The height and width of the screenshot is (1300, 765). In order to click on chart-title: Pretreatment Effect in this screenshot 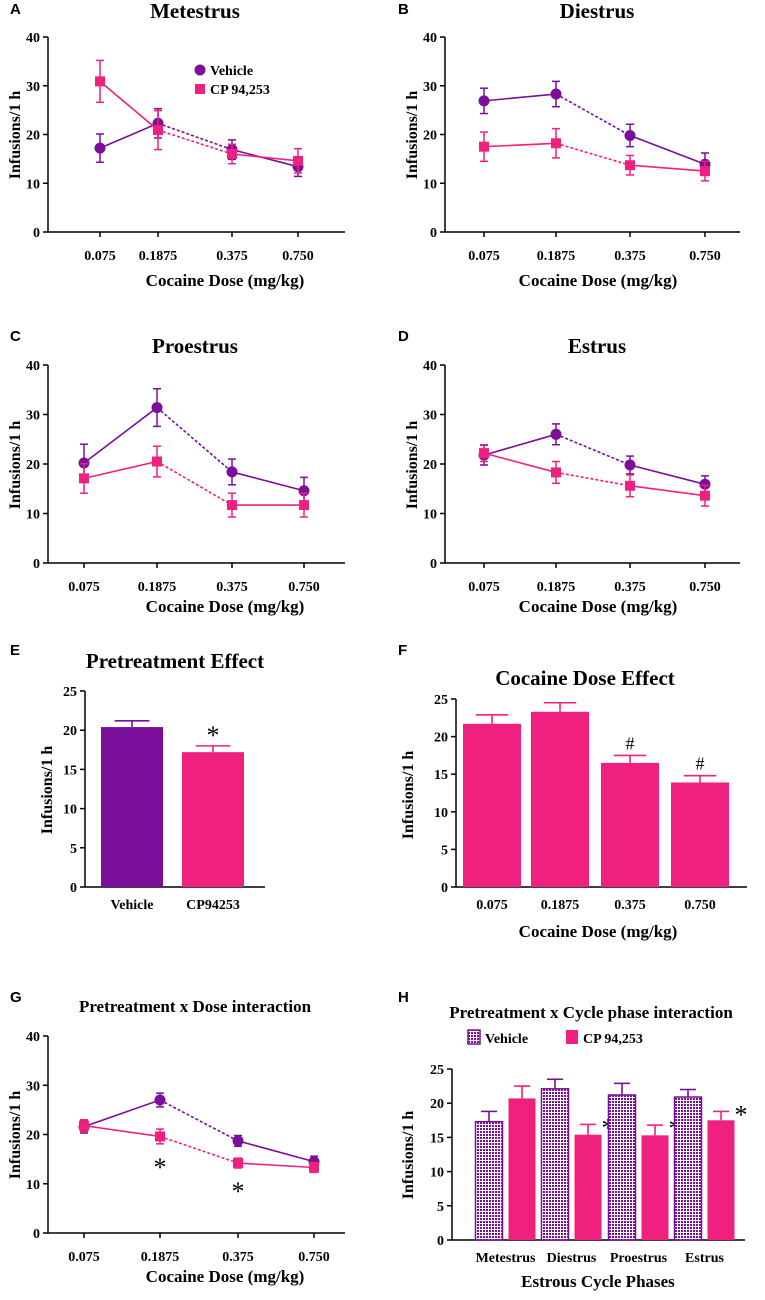, I will do `click(175, 661)`.